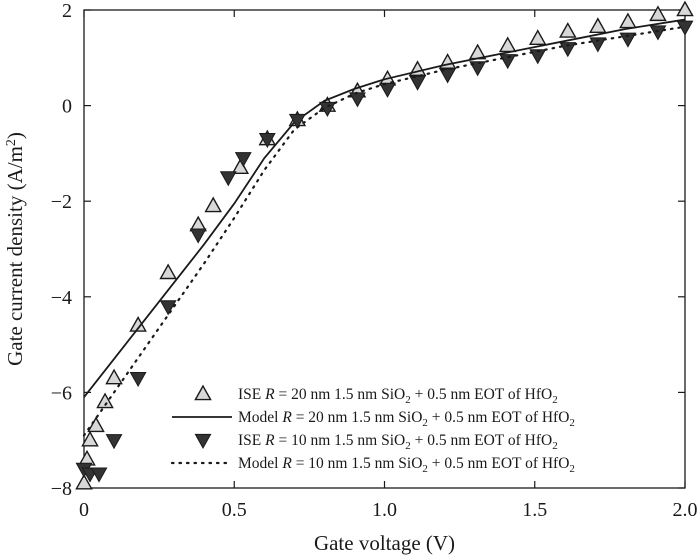 The height and width of the screenshot is (558, 700). What do you see at coordinates (11, 142) in the screenshot?
I see `y-axis-title-superscript: 2` at bounding box center [11, 142].